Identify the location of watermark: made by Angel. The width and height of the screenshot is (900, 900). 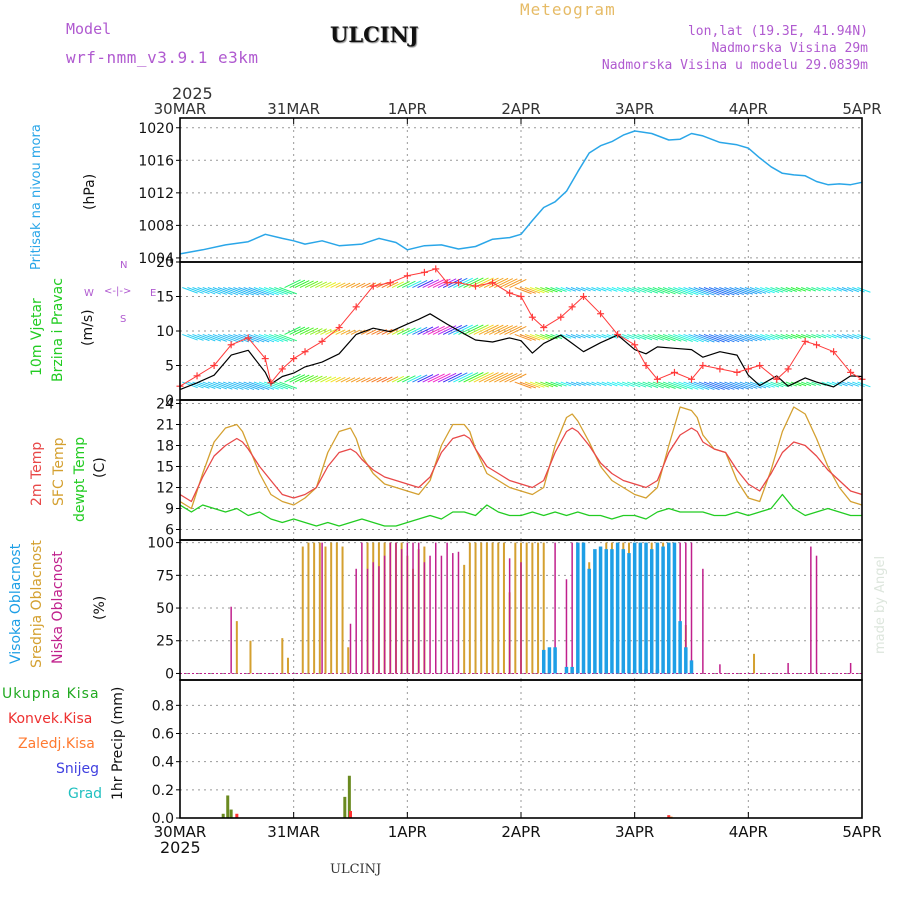
(880, 604).